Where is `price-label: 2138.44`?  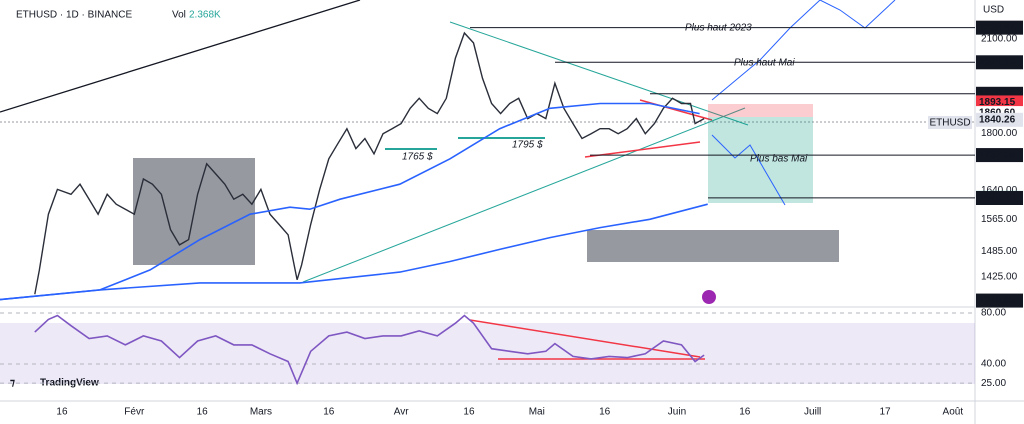
price-label: 2138.44 is located at coordinates (997, 27).